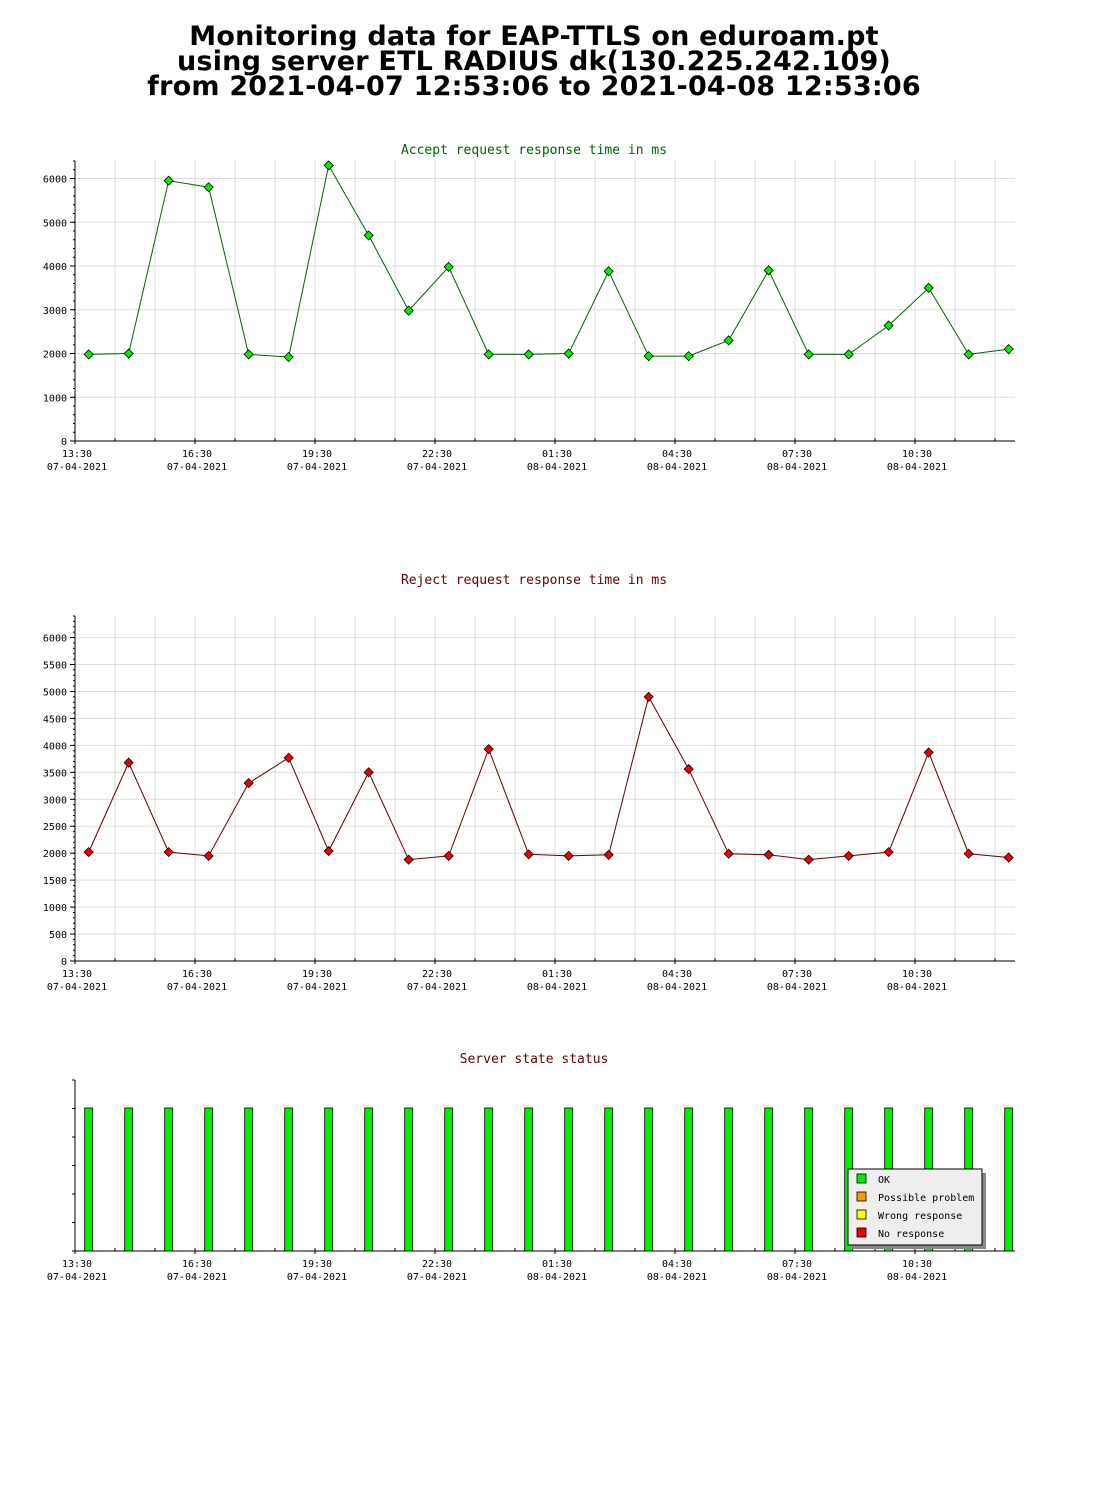 Image resolution: width=1100 pixels, height=1500 pixels. I want to click on reject-y-tick-label: 5500, so click(55, 666).